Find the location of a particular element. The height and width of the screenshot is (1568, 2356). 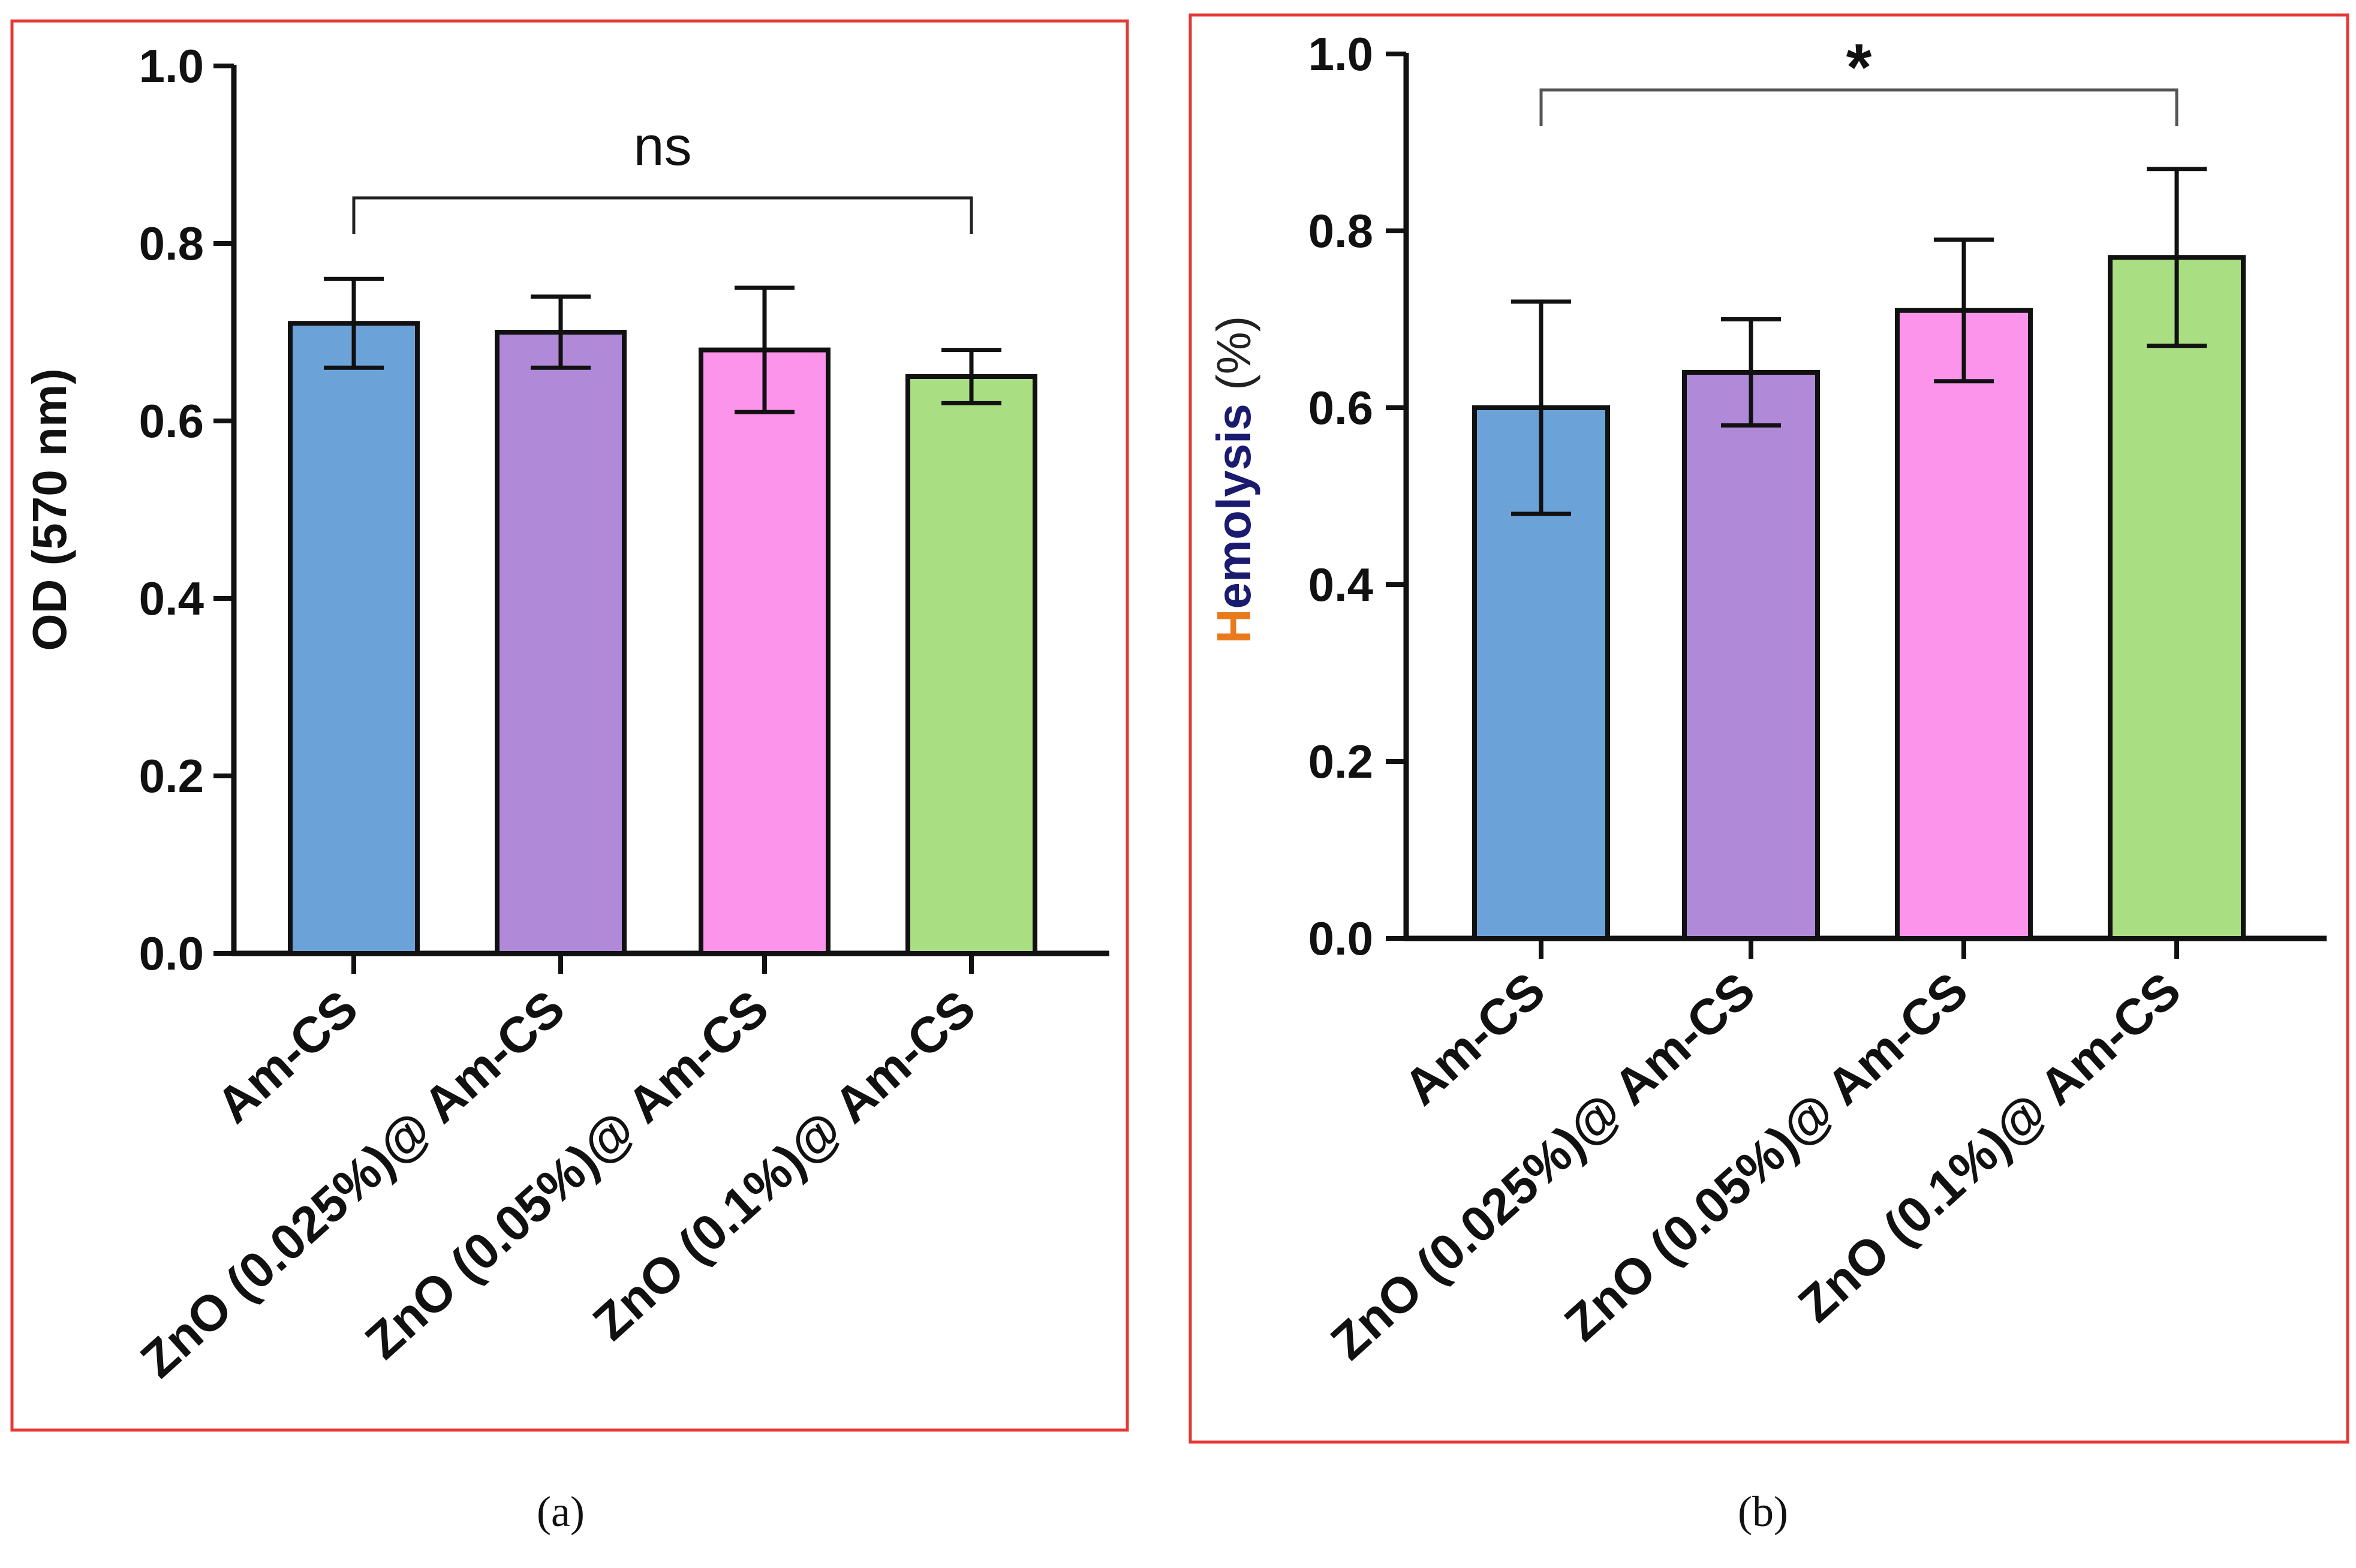

y-axis-title: Hemolysis (%) is located at coordinates (1233, 480).